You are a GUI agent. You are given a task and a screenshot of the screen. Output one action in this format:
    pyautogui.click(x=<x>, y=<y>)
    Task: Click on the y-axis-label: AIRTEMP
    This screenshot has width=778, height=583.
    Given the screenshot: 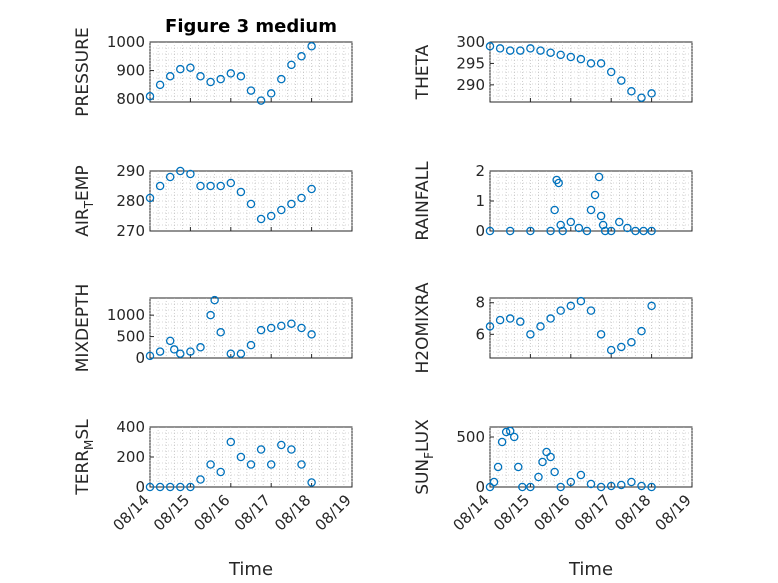 What is the action you would take?
    pyautogui.click(x=84, y=200)
    